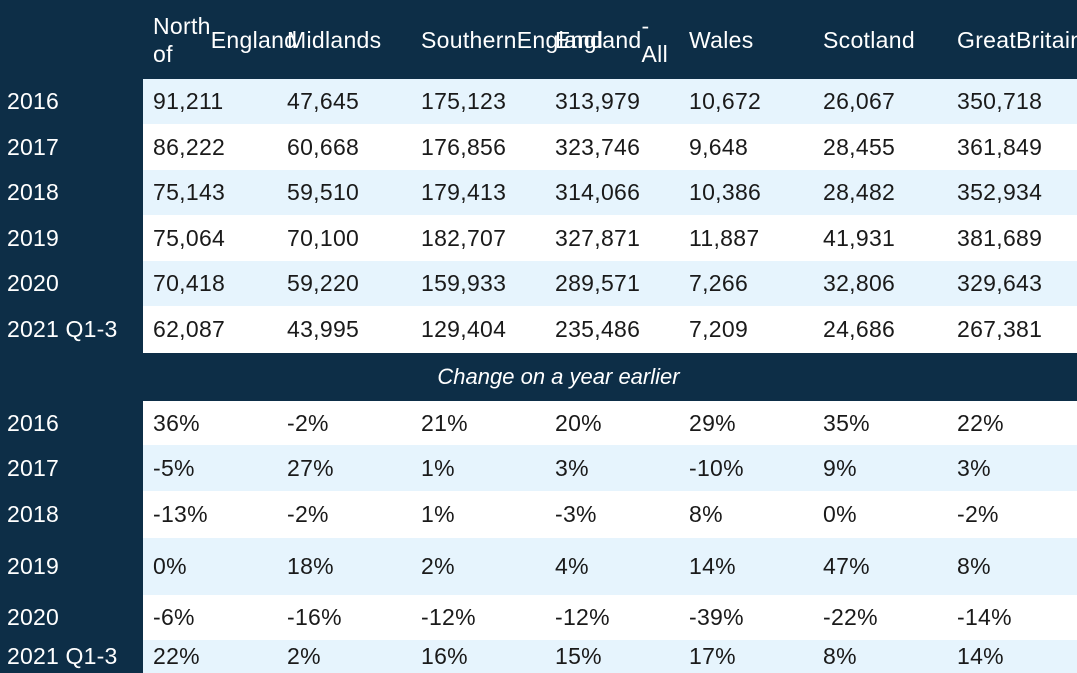 The width and height of the screenshot is (1077, 673). What do you see at coordinates (538, 617) in the screenshot?
I see `table-row: 2020 -6% -16% -12% -12% -39% -22% -14%` at bounding box center [538, 617].